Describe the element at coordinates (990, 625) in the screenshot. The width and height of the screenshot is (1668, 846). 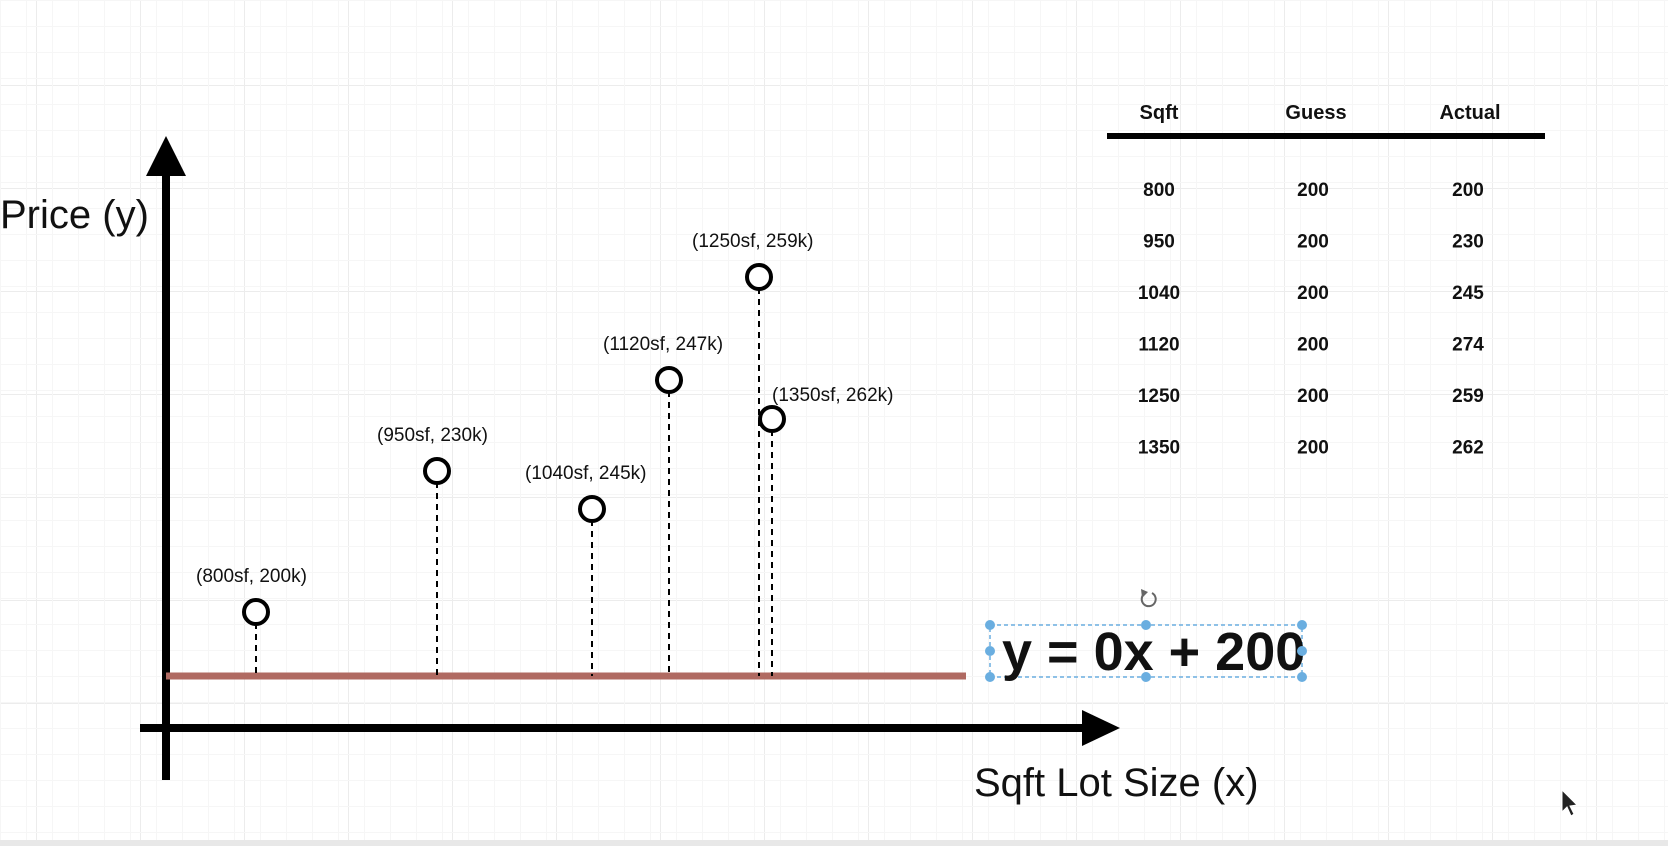
I see `resize-handle-tl` at that location.